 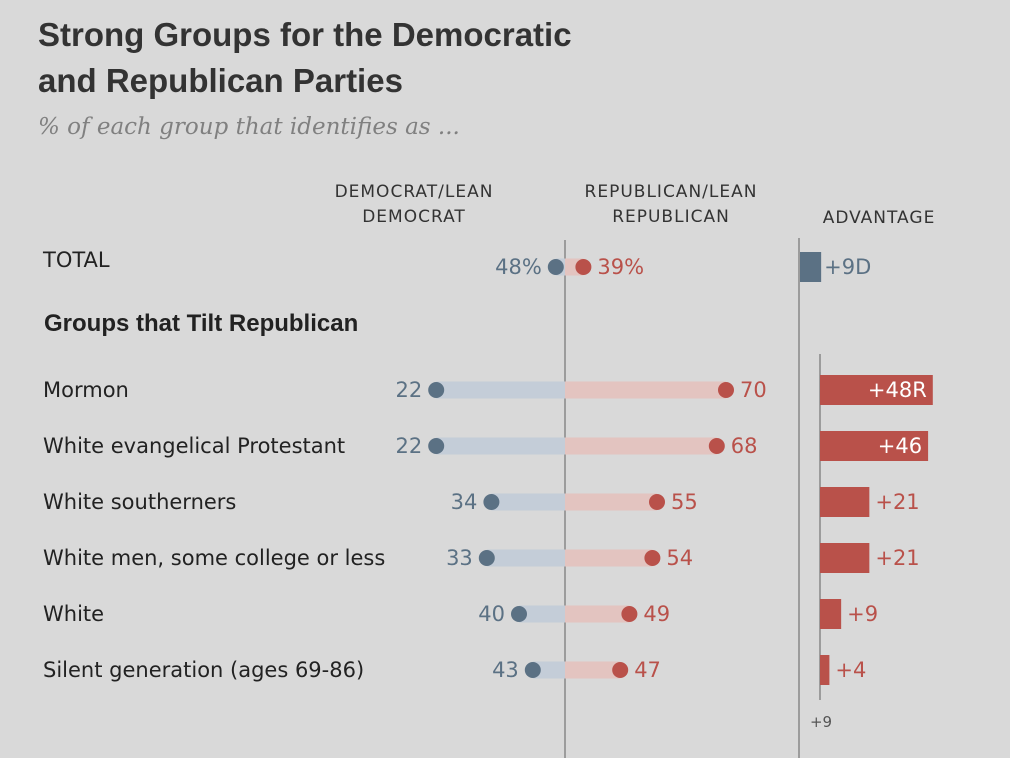 I want to click on row-6-republican-value: 47, so click(x=647, y=670).